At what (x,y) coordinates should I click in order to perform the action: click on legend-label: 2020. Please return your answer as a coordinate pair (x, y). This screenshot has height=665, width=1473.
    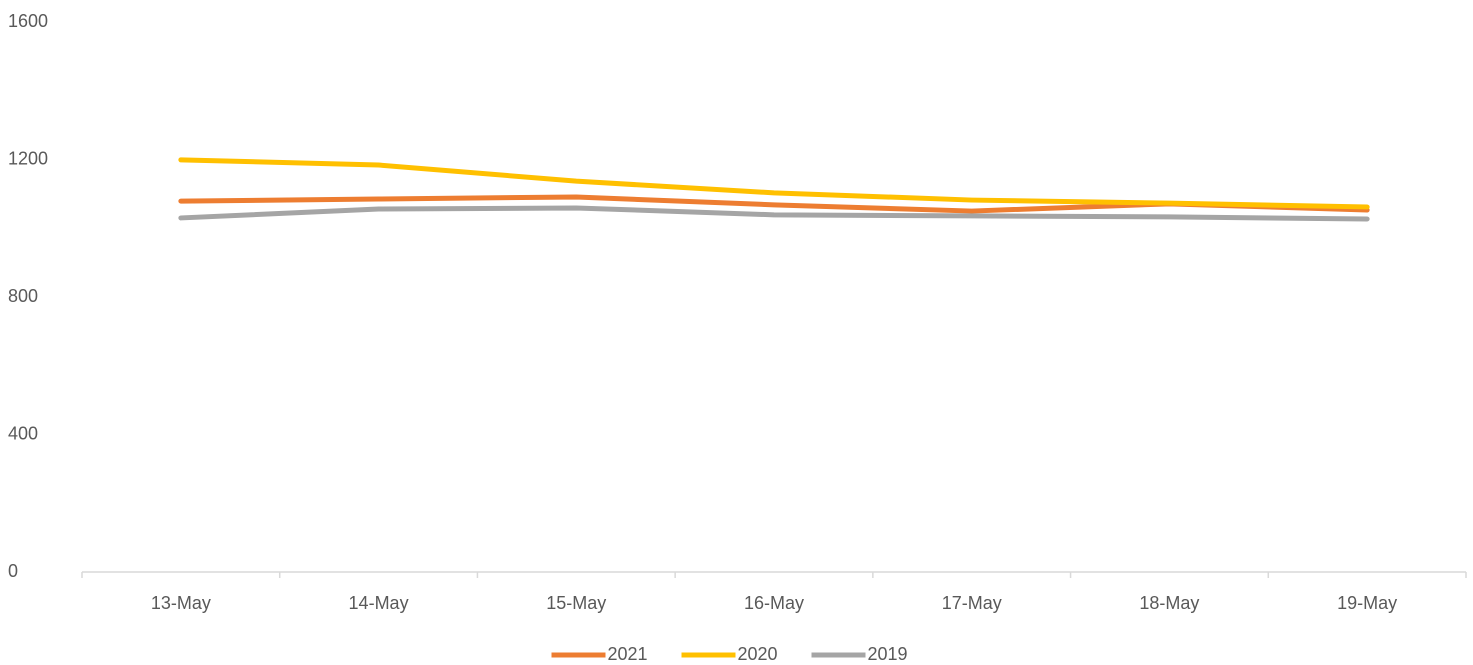
    Looking at the image, I should click on (758, 654).